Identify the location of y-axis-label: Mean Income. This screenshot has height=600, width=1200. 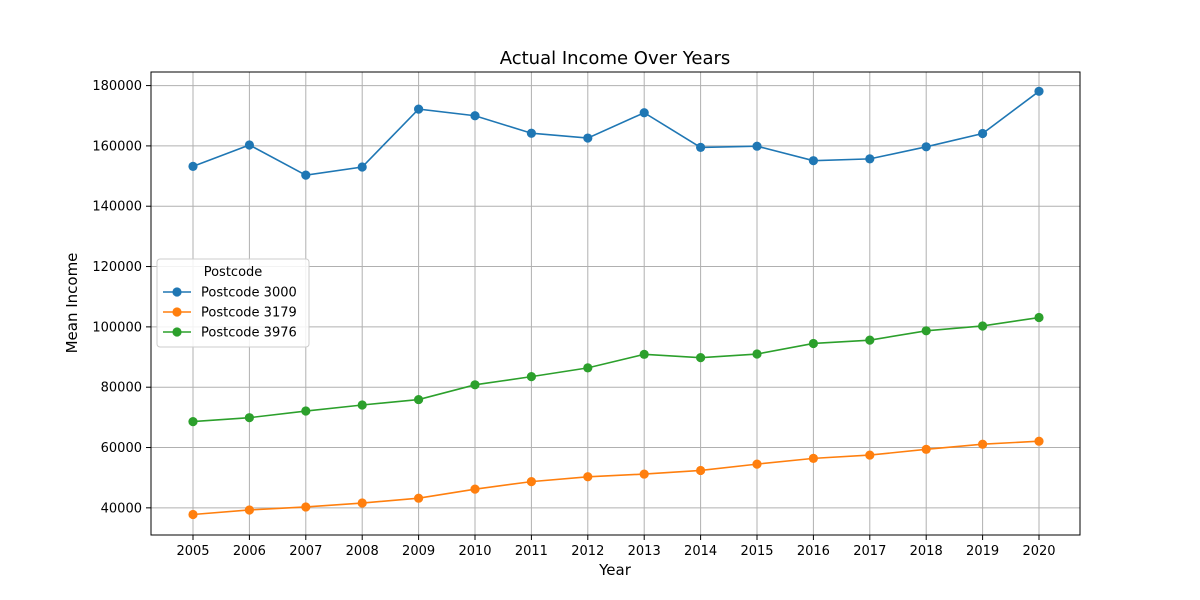
(72, 303).